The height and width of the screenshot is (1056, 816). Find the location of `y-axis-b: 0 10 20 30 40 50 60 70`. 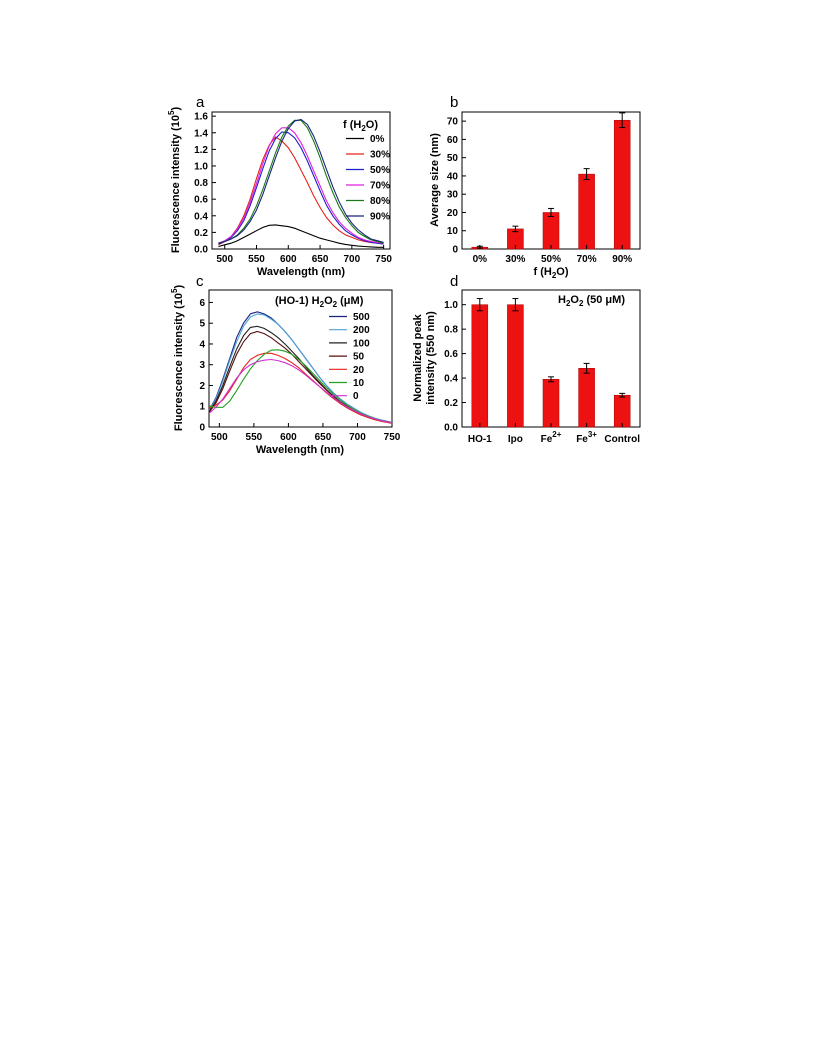

y-axis-b: 0 10 20 30 40 50 60 70 is located at coordinates (456, 186).